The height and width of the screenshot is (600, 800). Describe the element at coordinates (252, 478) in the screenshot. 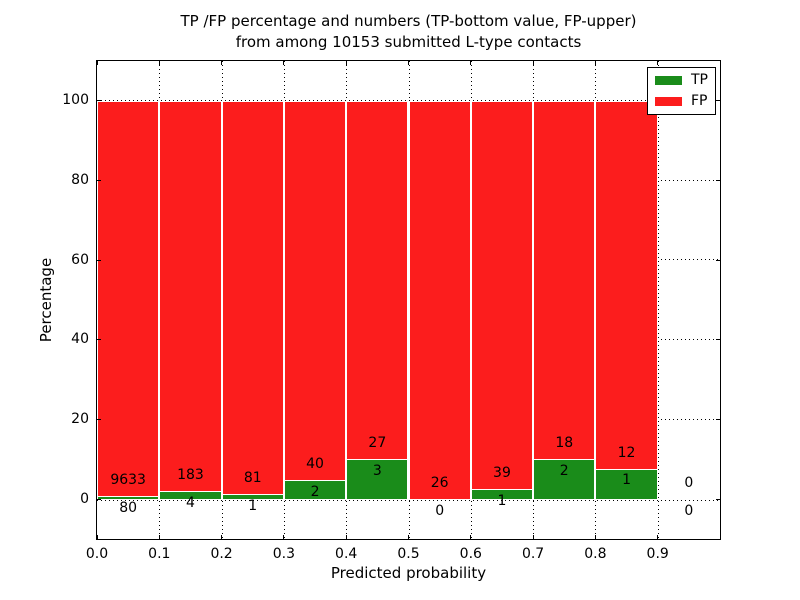

I see `fp-count-label: 81` at that location.